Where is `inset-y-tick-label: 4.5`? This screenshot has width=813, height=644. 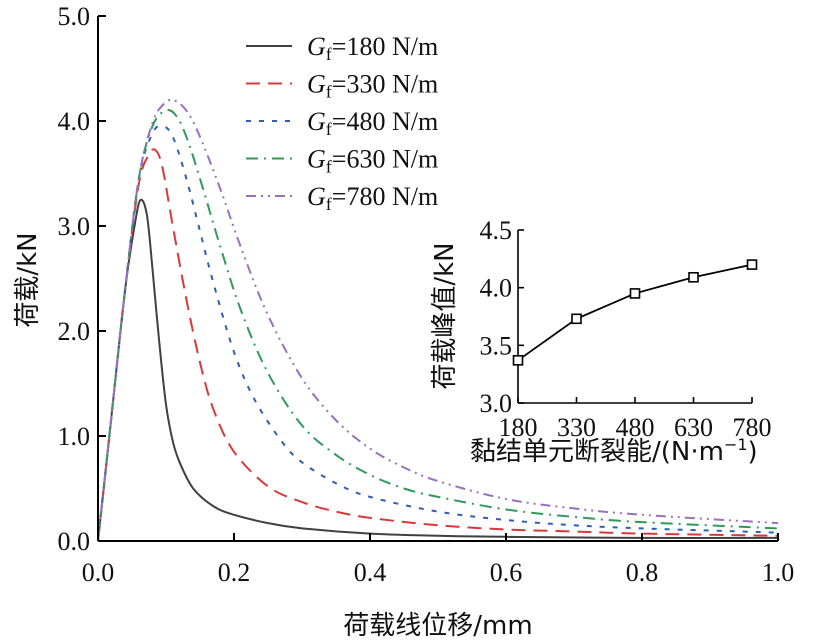
inset-y-tick-label: 4.5 is located at coordinates (496, 230).